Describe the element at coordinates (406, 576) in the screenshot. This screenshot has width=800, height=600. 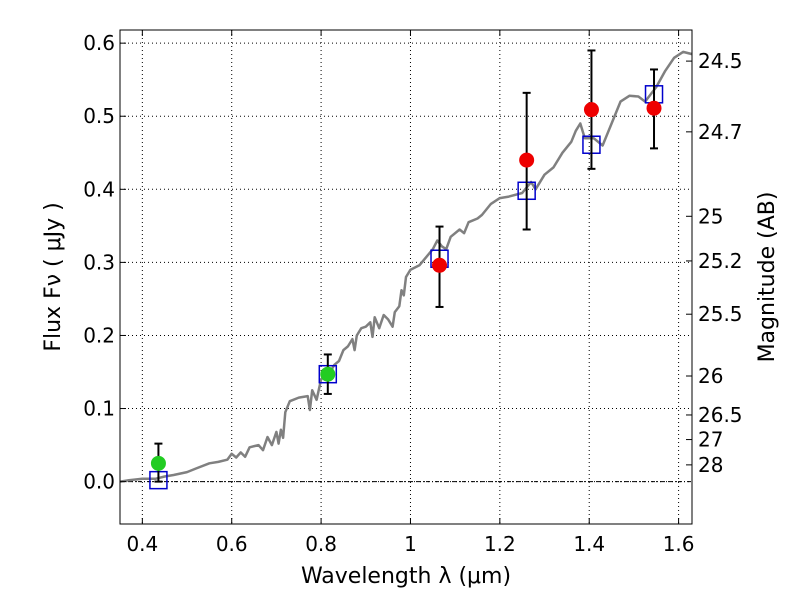
I see `x-axis-label: Wavelength λ (μm)` at that location.